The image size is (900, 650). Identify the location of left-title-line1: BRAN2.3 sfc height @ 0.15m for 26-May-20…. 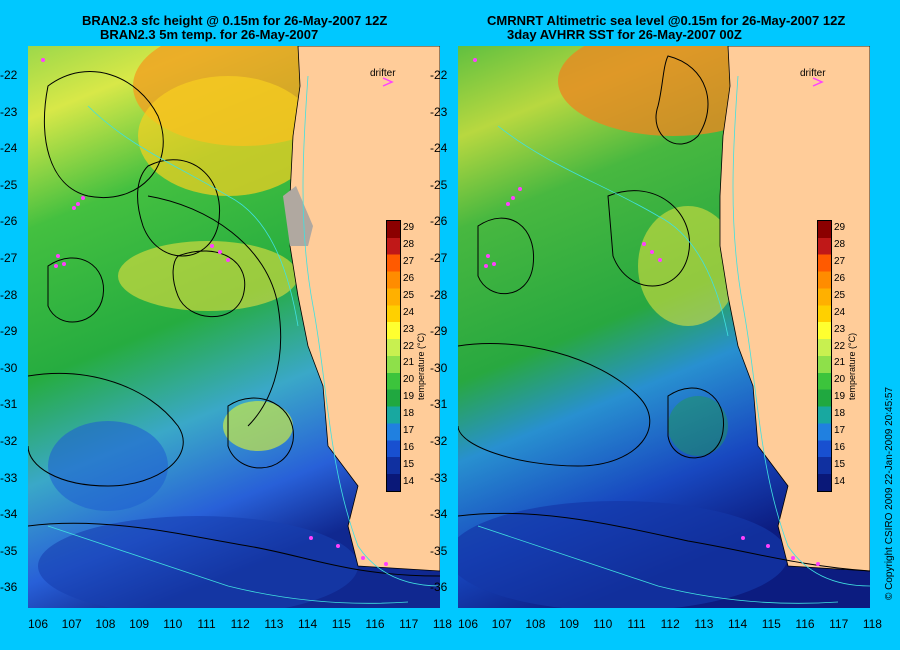
(235, 20).